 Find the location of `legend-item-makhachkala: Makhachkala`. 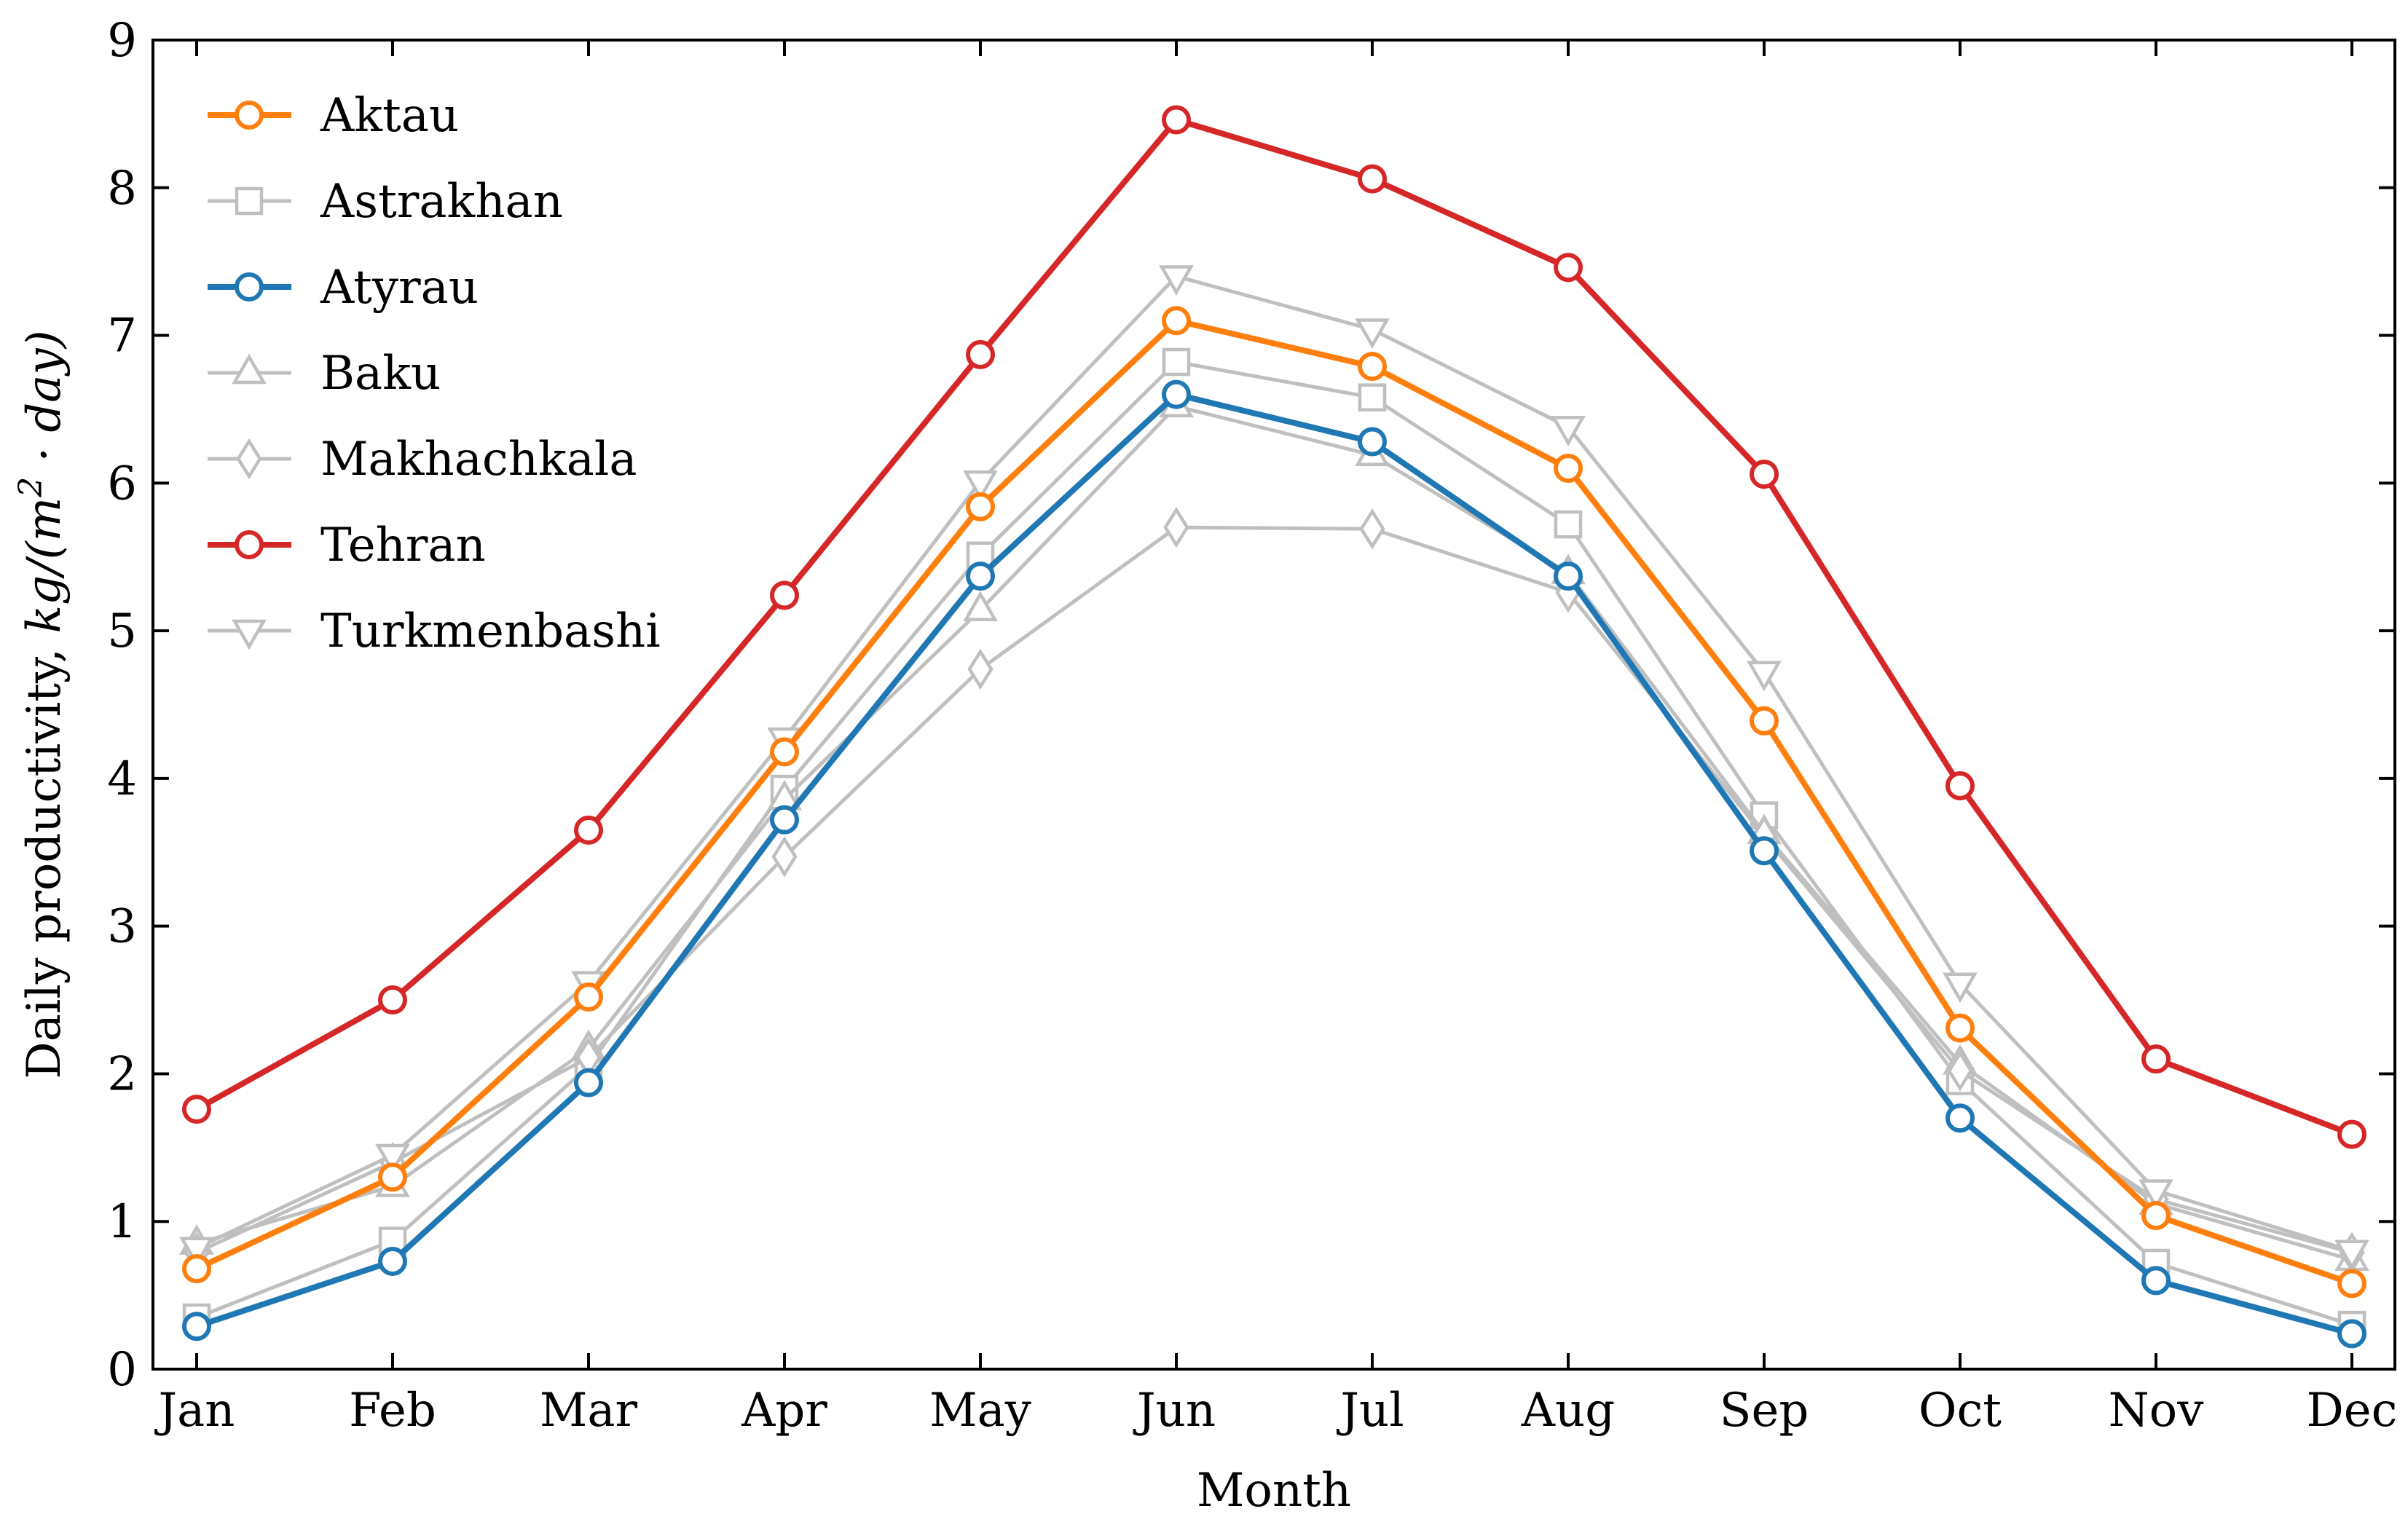

legend-item-makhachkala: Makhachkala is located at coordinates (422, 459).